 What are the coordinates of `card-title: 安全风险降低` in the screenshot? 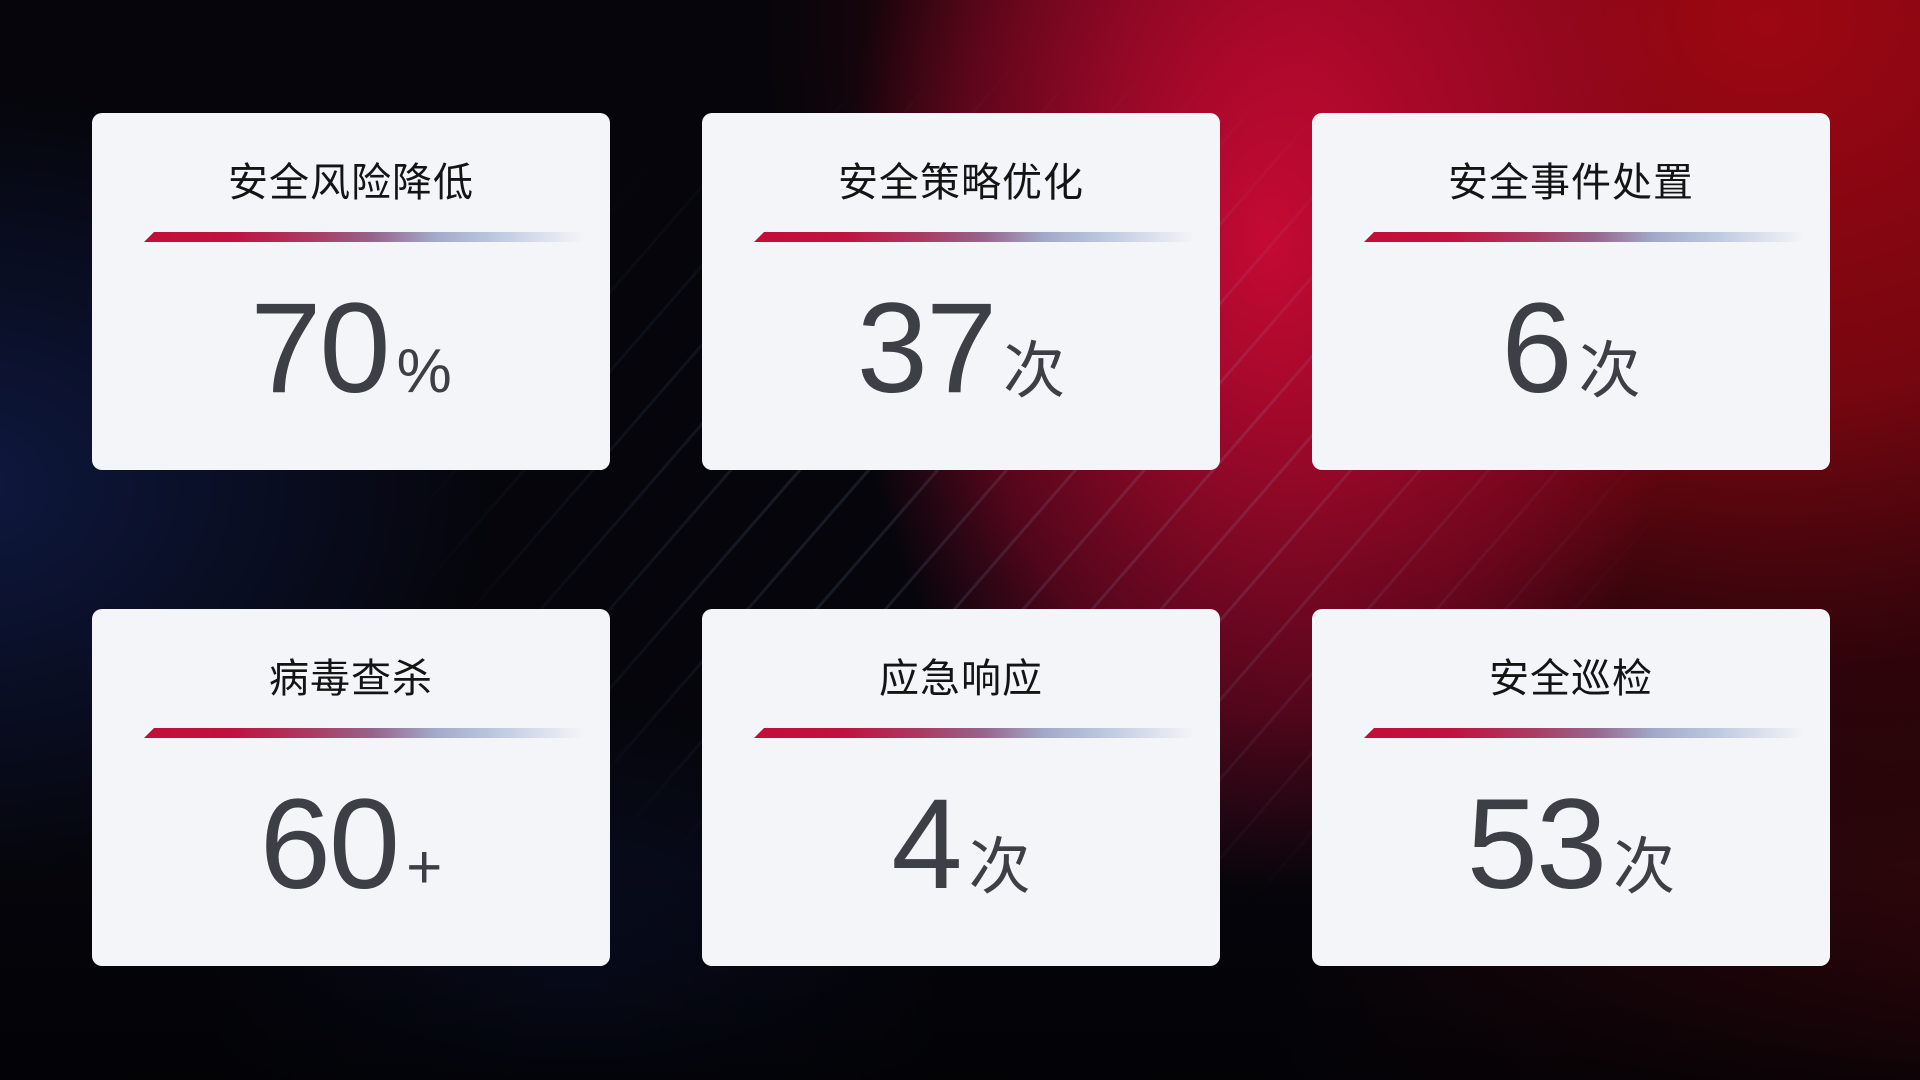 It's located at (351, 183).